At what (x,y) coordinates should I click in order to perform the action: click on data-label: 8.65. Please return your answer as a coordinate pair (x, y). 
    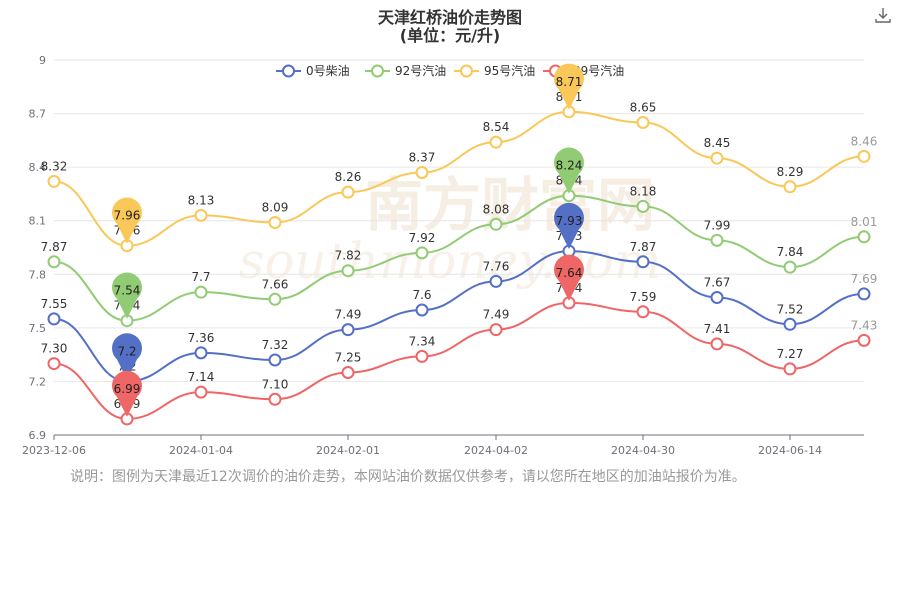
    Looking at the image, I should click on (643, 108).